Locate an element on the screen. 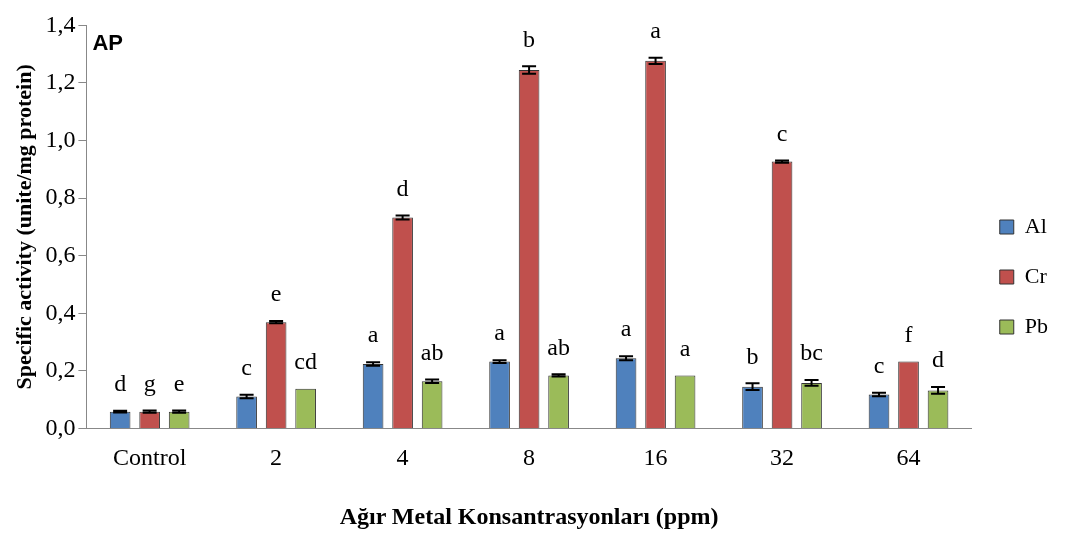  y-tick-label: 0,2 is located at coordinates (60, 369).